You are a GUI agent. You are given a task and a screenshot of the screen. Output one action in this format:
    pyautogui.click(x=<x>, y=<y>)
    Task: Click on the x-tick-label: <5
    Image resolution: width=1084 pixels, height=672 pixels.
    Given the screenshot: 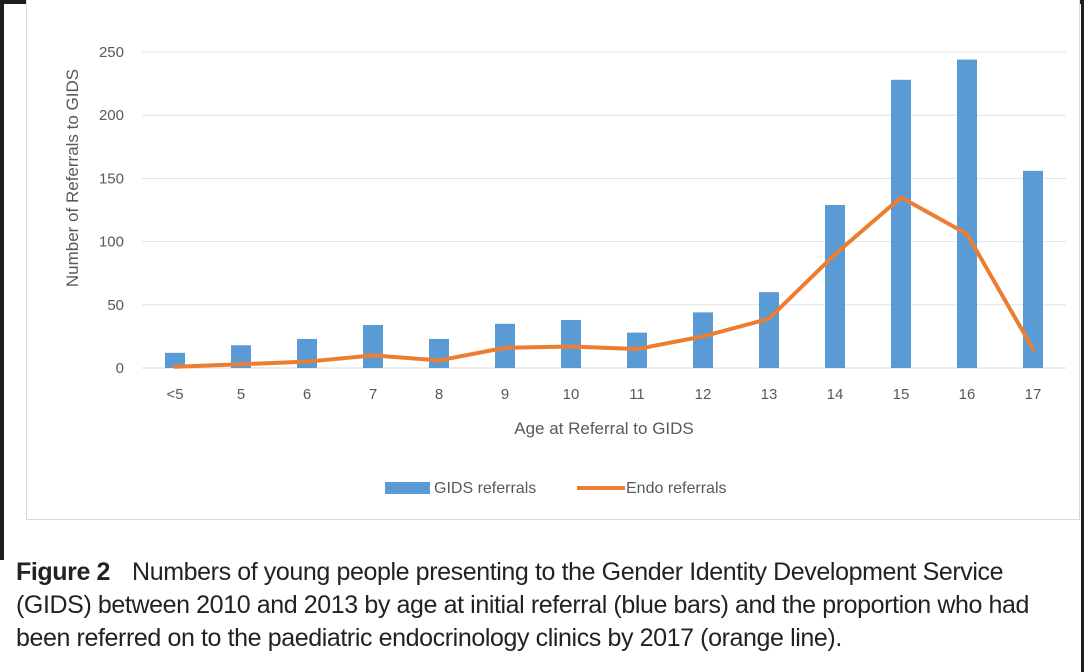 What is the action you would take?
    pyautogui.click(x=174, y=394)
    